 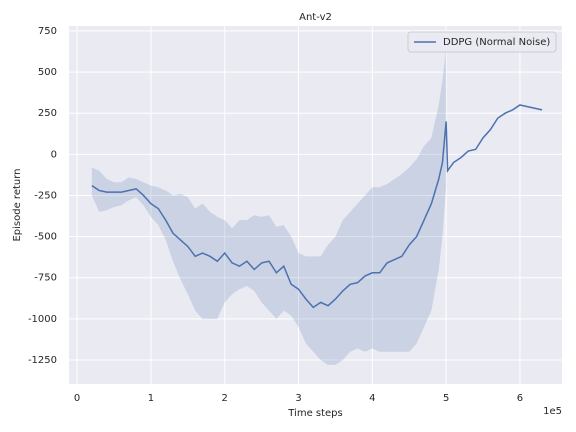 I want to click on legend: DDPG (Normal Noise), so click(x=482, y=42).